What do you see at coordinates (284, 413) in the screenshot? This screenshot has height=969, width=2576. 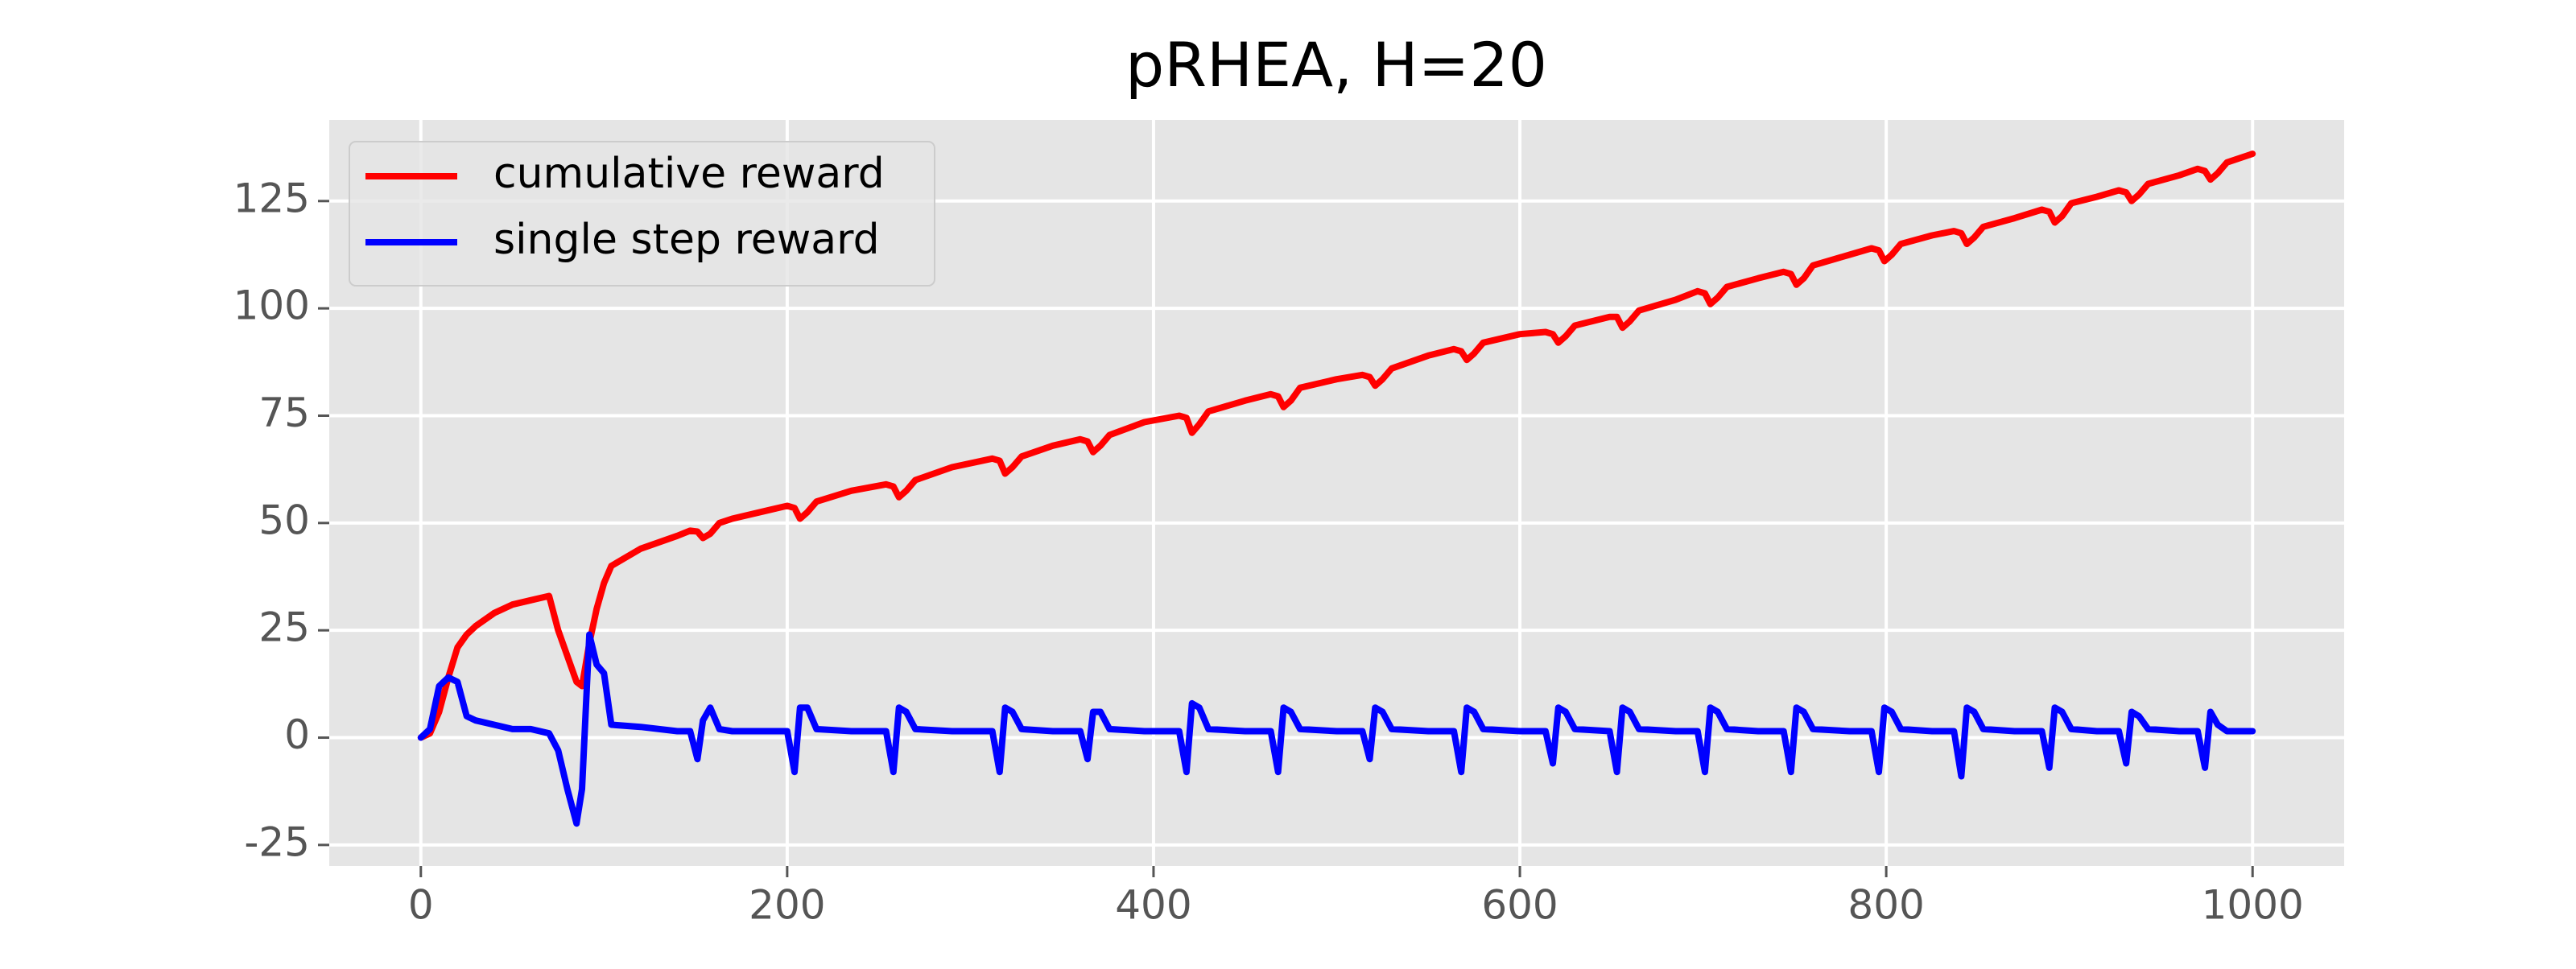 I see `y-tick-label: 75` at bounding box center [284, 413].